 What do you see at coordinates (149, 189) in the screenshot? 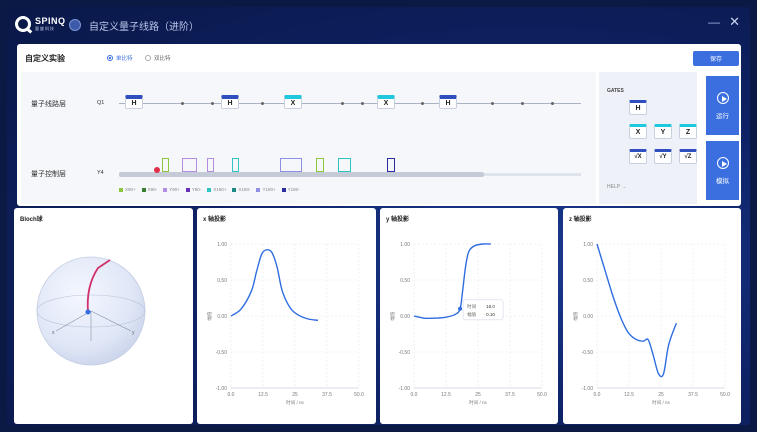
I see `legend-item: X90-` at bounding box center [149, 189].